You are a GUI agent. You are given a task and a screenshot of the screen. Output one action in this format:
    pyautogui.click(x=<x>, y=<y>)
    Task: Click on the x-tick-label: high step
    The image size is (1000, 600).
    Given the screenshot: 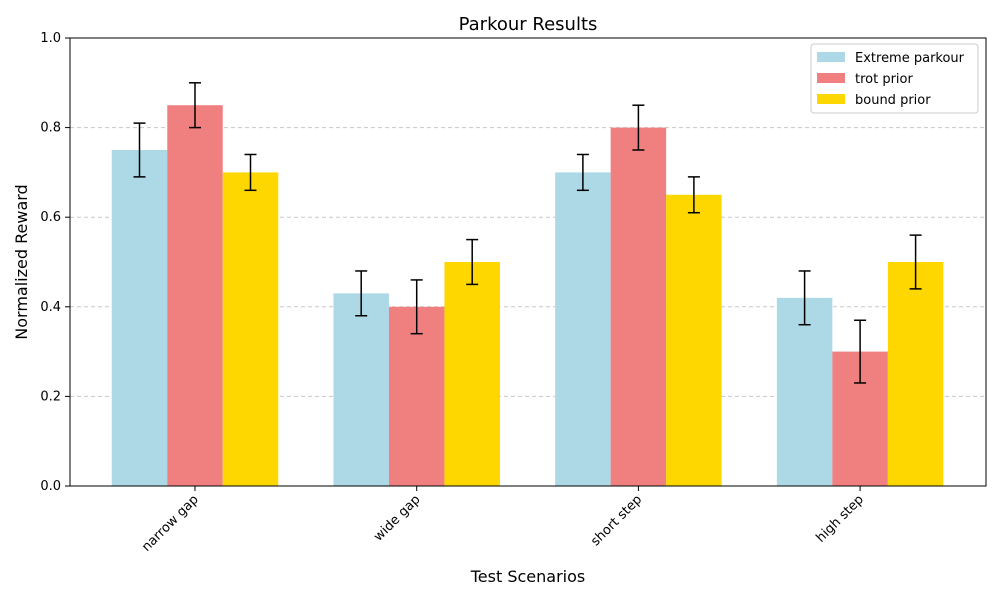 What is the action you would take?
    pyautogui.click(x=839, y=518)
    